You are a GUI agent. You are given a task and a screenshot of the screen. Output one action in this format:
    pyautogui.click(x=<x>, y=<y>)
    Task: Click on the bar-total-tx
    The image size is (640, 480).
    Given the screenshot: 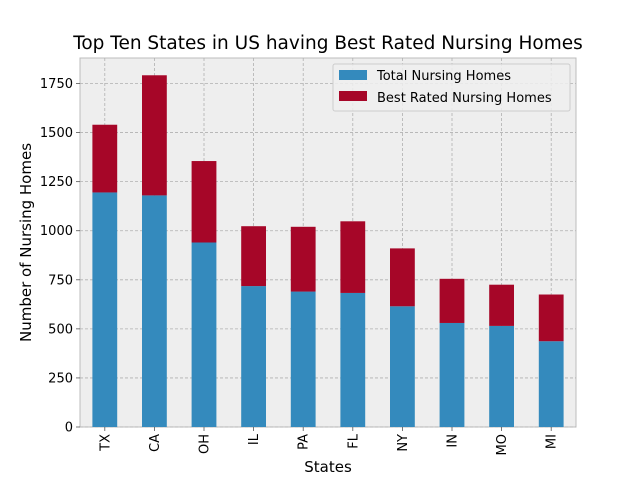 What is the action you would take?
    pyautogui.click(x=105, y=309)
    